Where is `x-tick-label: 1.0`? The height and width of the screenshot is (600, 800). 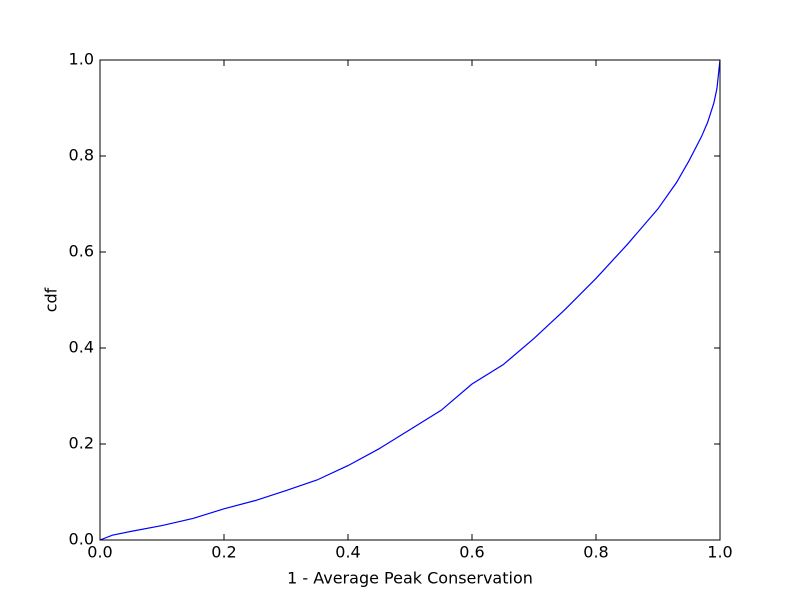
x-tick-label: 1.0 is located at coordinates (719, 552).